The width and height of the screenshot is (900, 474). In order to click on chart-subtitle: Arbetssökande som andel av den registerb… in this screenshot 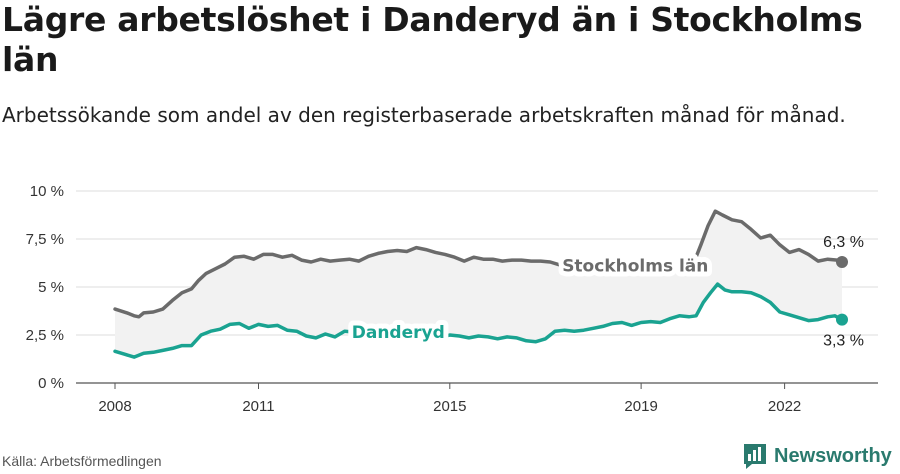, I will do `click(424, 115)`.